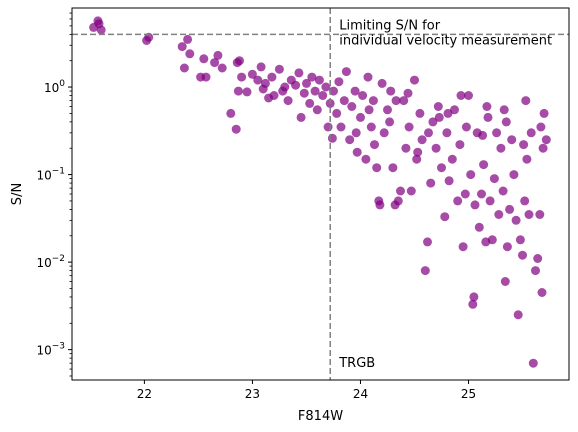 This screenshot has width=578, height=432. Describe the element at coordinates (306, 390) in the screenshot. I see `x-axis-ticks: 22 23 24 25` at that location.